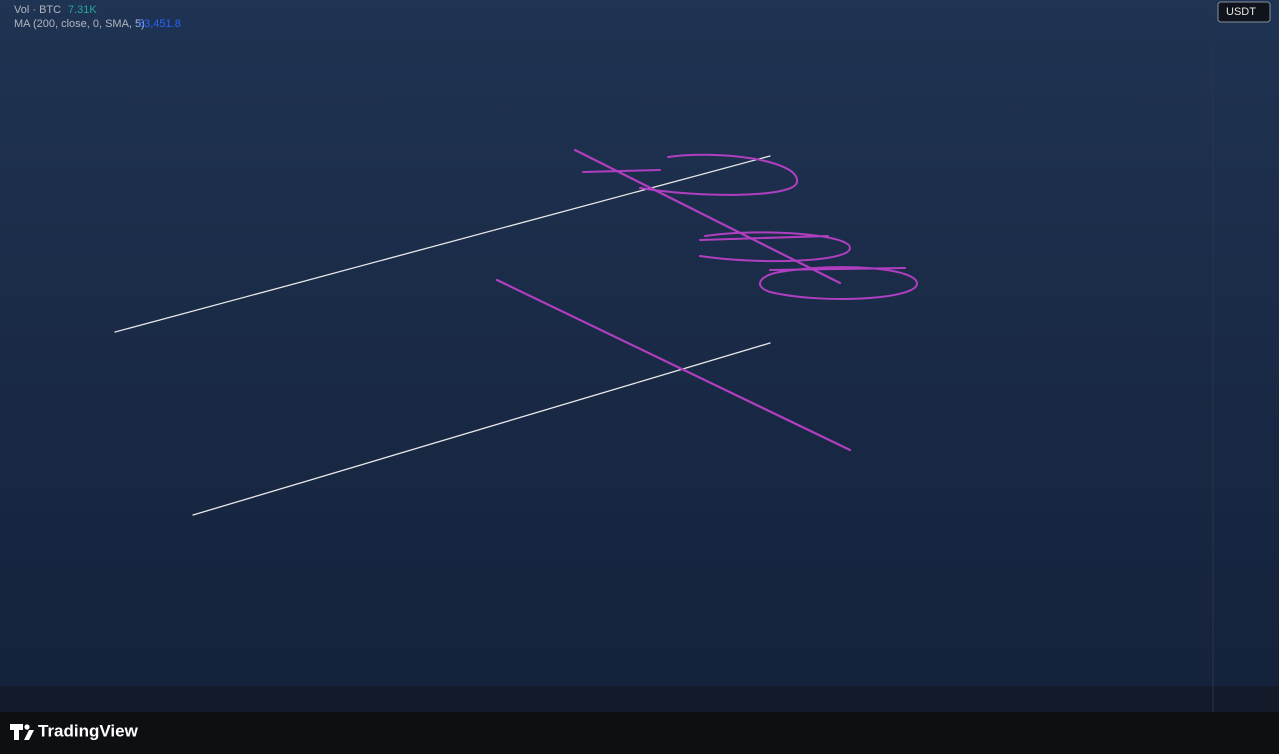 The width and height of the screenshot is (1279, 754). Describe the element at coordinates (37, 10) in the screenshot. I see `volume-legend: Vol · BTC` at that location.